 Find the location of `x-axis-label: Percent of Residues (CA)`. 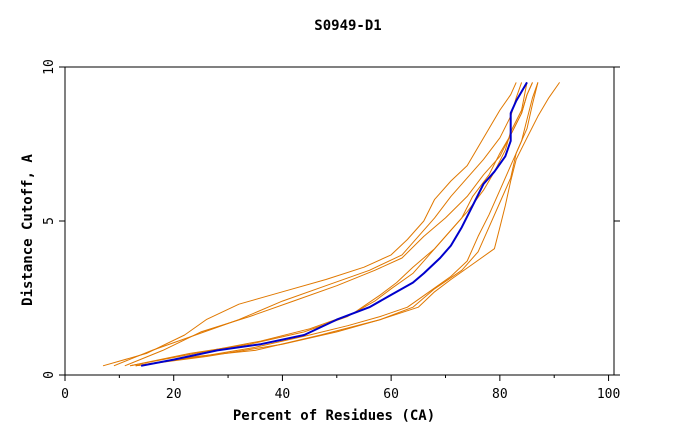

x-axis-label: Percent of Residues (CA) is located at coordinates (334, 416).